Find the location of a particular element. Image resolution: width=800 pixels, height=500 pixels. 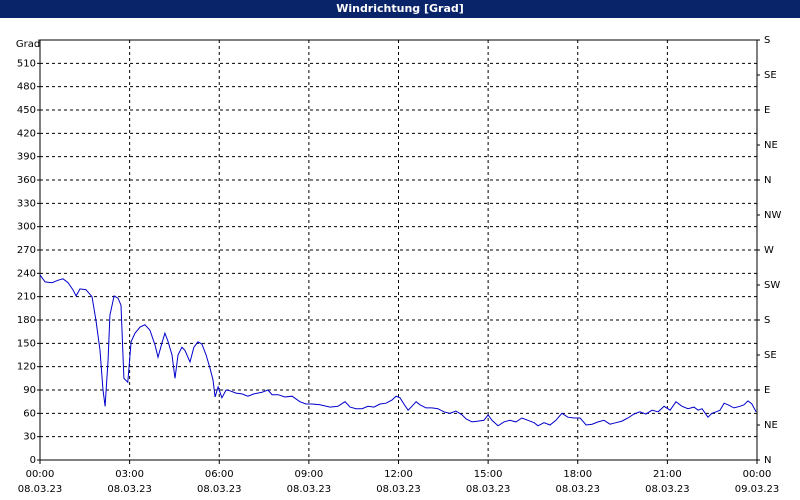

y-tick-label: 330 is located at coordinates (26, 203).